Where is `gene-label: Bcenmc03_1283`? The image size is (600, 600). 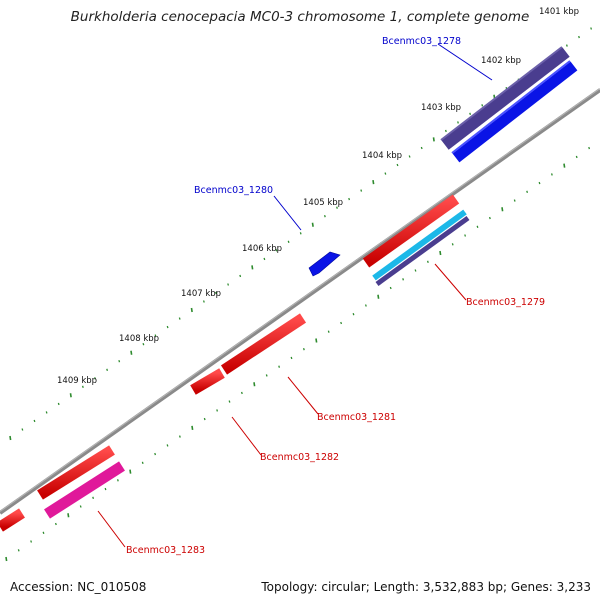 gene-label: Bcenmc03_1283 is located at coordinates (165, 550).